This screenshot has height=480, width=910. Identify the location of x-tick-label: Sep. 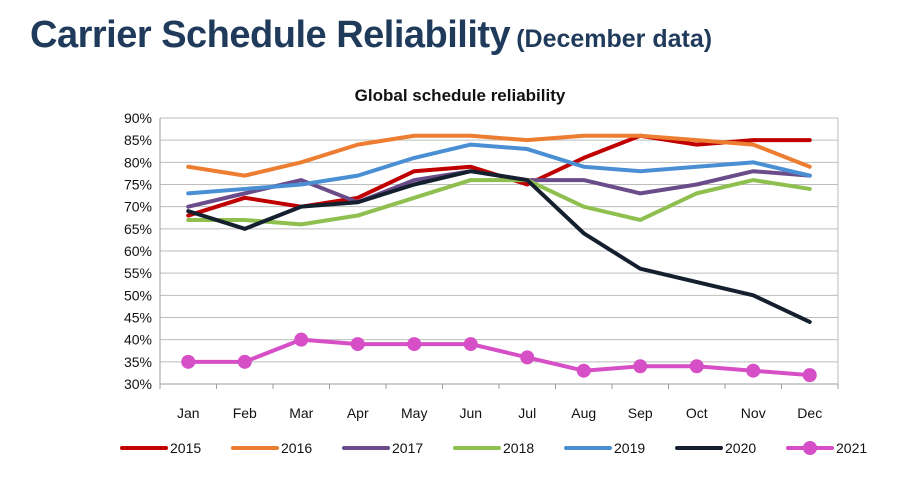
(640, 413).